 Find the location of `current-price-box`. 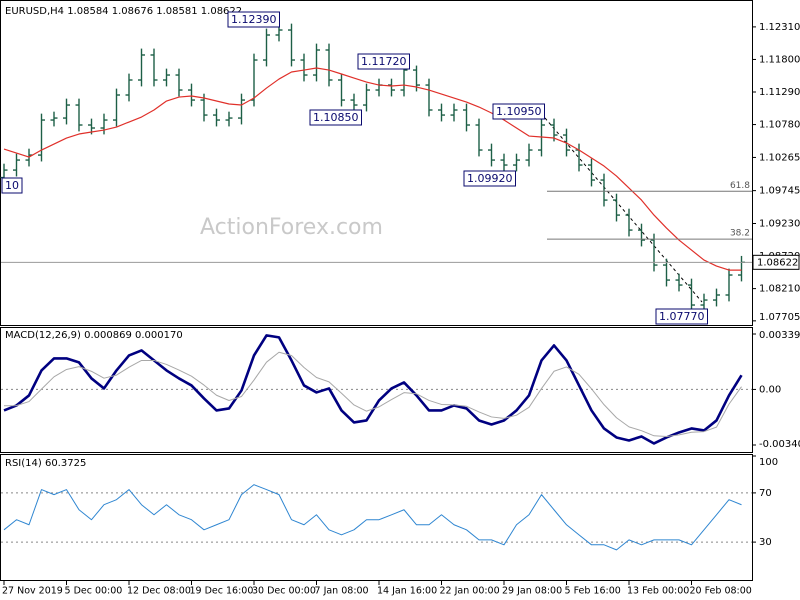

current-price-box is located at coordinates (776, 262).